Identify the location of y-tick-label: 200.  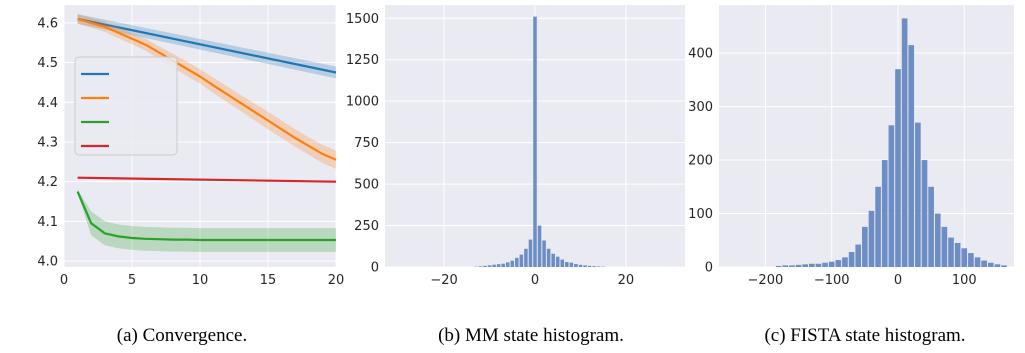
(700, 161).